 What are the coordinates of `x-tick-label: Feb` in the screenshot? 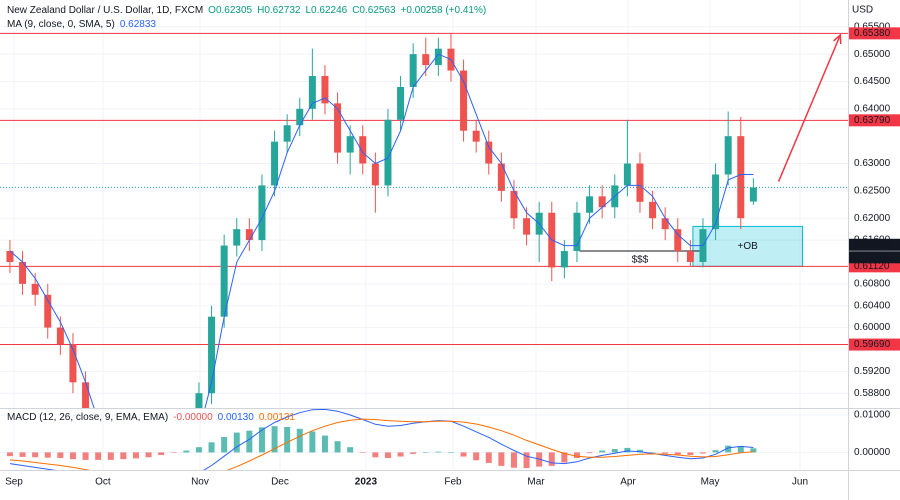 It's located at (453, 482).